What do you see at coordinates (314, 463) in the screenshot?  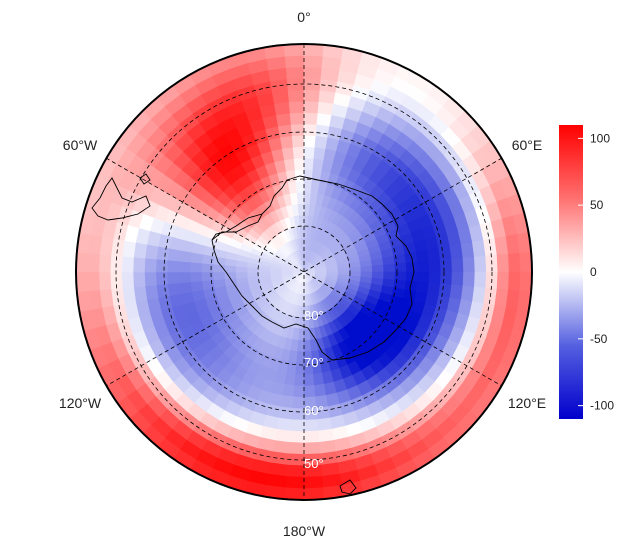 I see `lat-label-50: 50°` at bounding box center [314, 463].